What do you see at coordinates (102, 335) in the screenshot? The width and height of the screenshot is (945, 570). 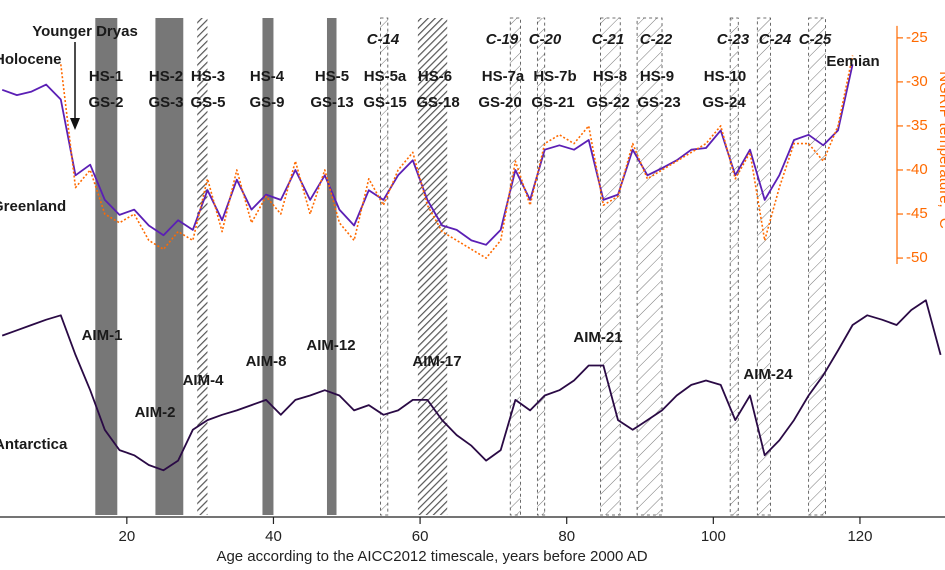 I see `annotation: AIM-1` at bounding box center [102, 335].